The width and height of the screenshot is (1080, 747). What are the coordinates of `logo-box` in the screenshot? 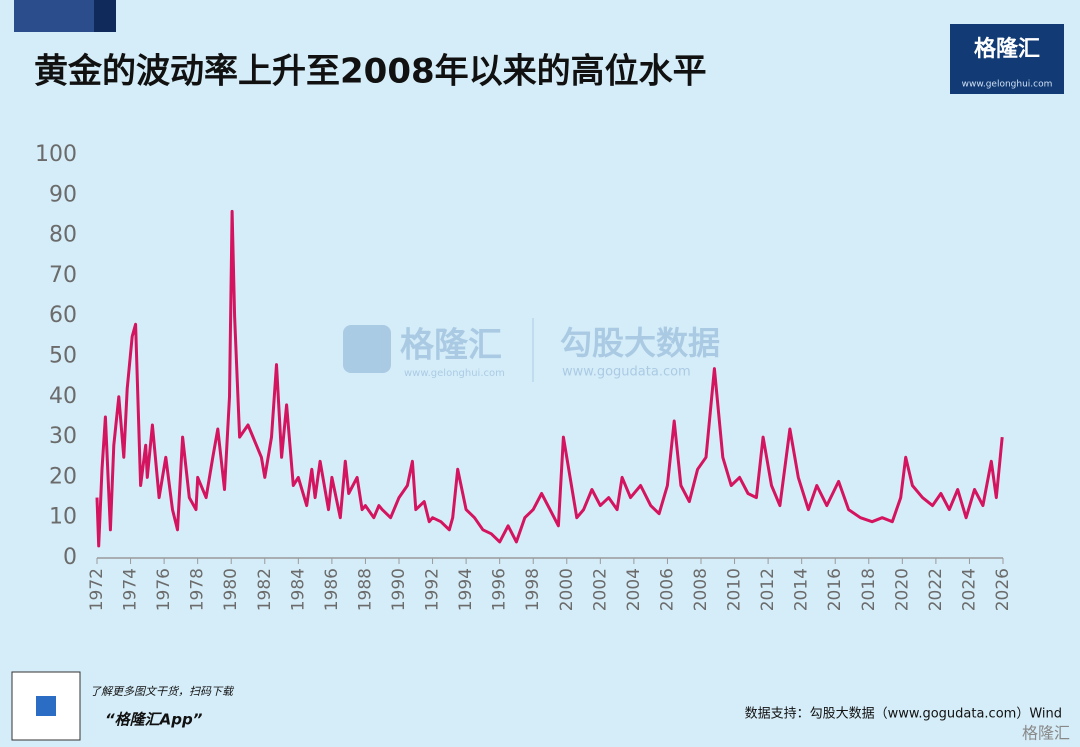 It's located at (1007, 59).